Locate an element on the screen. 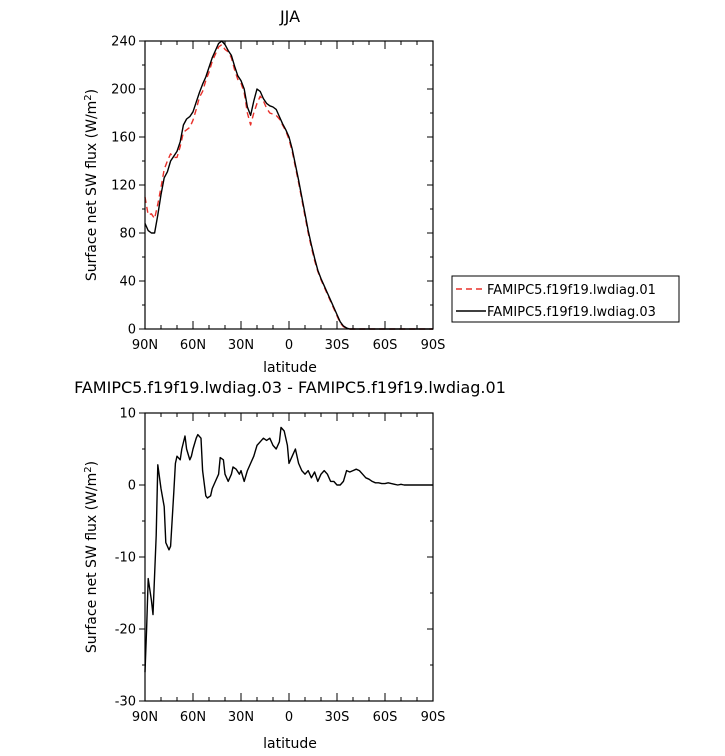 The height and width of the screenshot is (756, 725). bottom-x-tick-label: 0 is located at coordinates (289, 717).